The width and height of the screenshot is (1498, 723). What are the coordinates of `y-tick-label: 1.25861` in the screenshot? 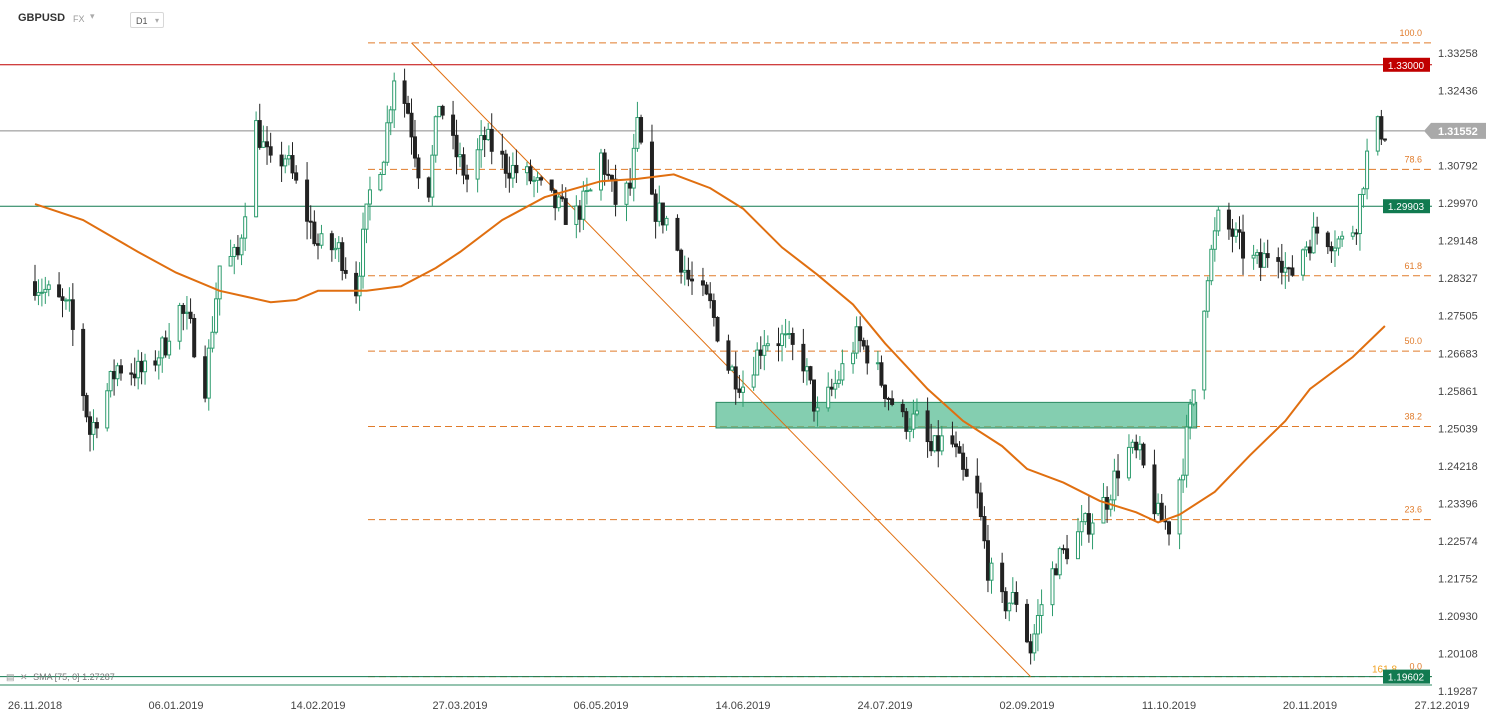 It's located at (1458, 392).